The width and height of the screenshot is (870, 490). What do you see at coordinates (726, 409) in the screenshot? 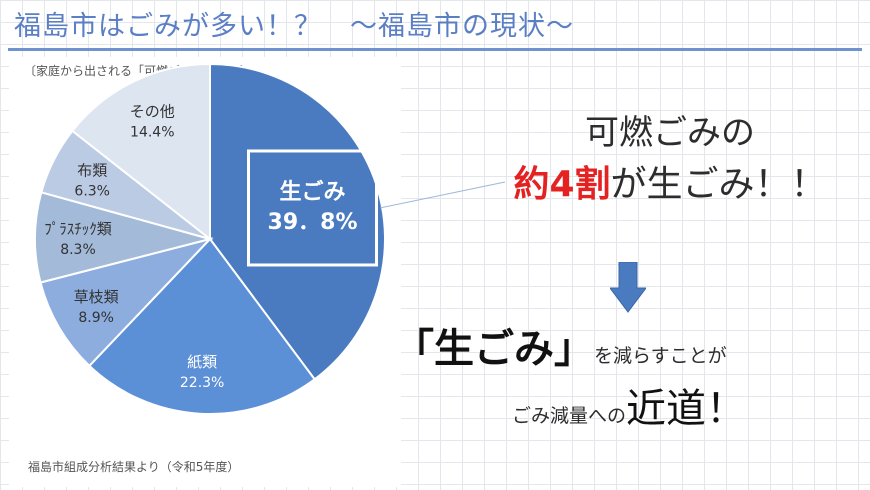
I see `callout-exclaim: ！` at bounding box center [726, 409].